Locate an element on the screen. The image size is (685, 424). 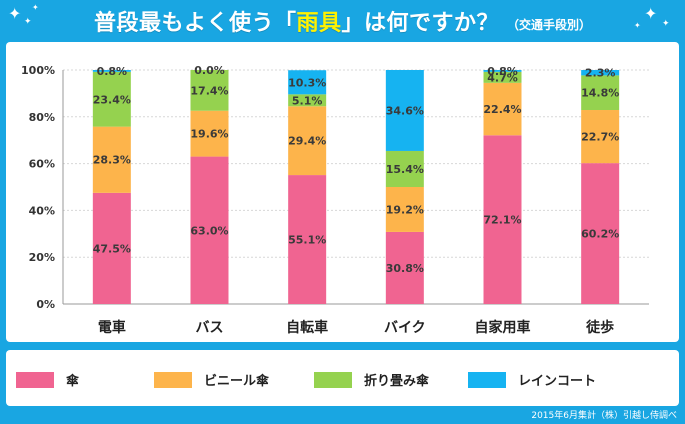
title-bracket-open: 「 is located at coordinates (285, 23).